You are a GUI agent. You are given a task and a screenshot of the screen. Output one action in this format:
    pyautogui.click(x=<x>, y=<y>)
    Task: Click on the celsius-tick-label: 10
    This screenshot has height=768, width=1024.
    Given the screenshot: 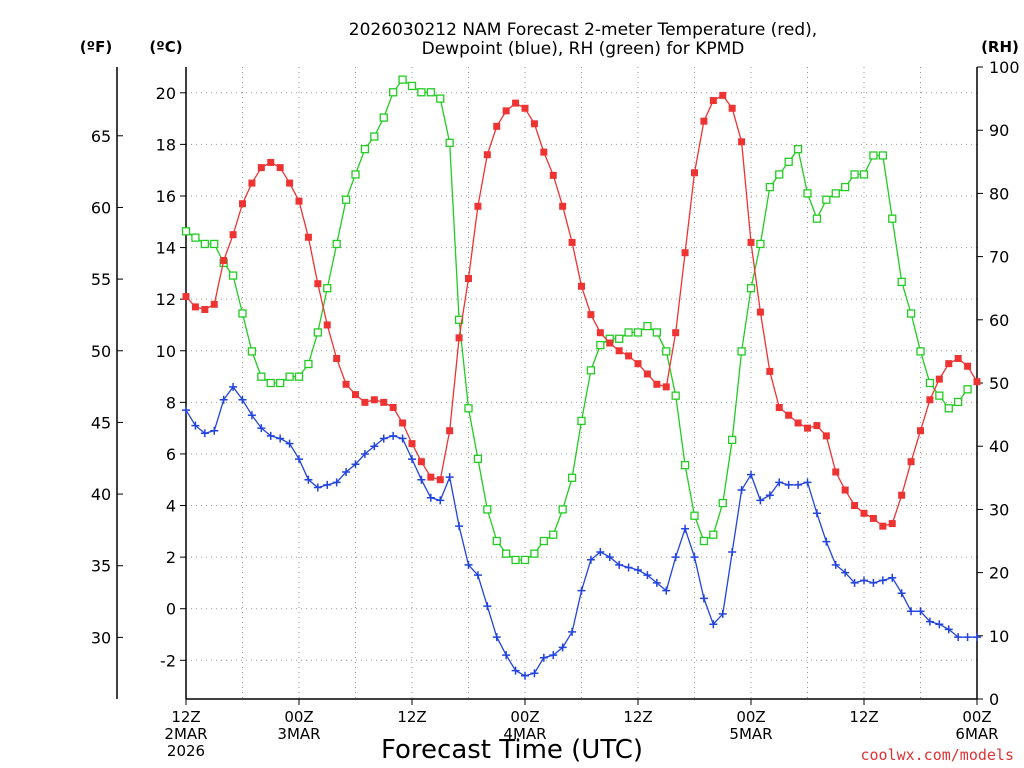 What is the action you would take?
    pyautogui.click(x=166, y=351)
    